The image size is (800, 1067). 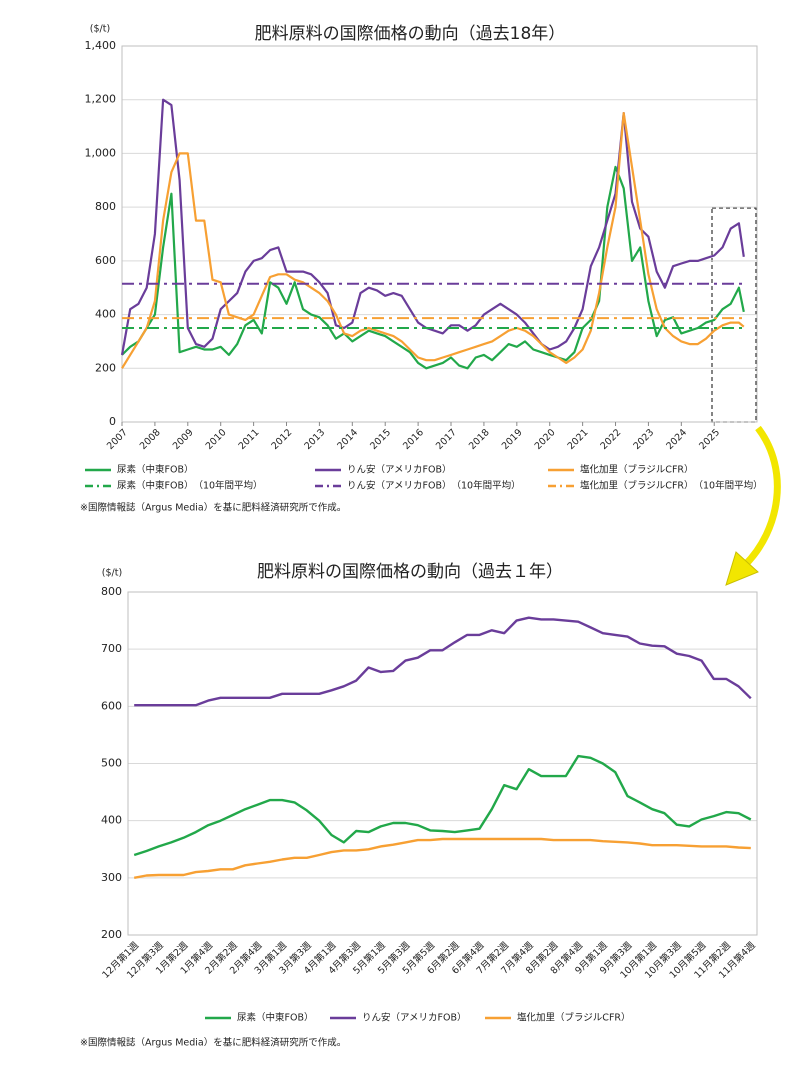 I want to click on y-tick-label: 700, so click(x=111, y=648).